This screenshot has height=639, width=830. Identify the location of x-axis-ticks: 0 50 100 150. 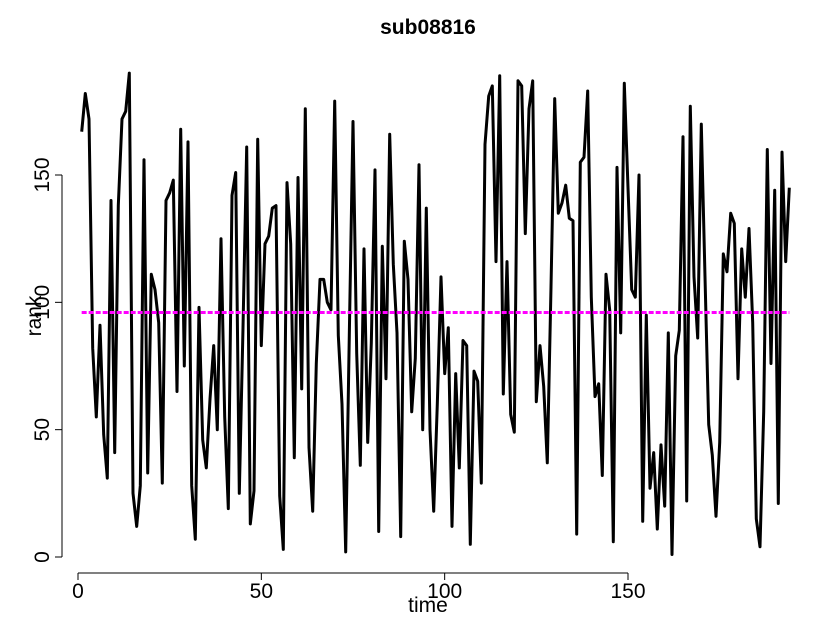
(359, 588).